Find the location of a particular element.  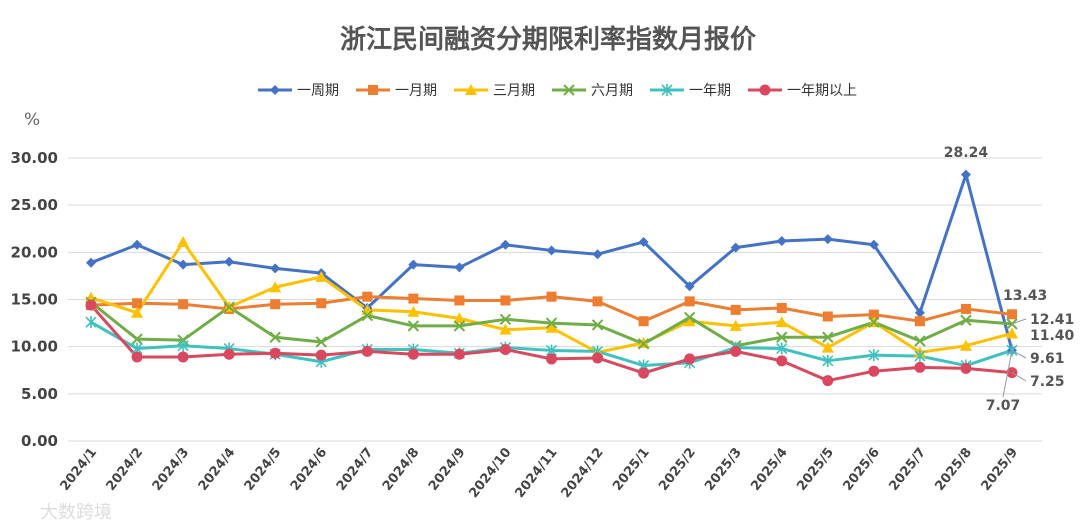

y-tick-label: 0.00 is located at coordinates (39, 441).